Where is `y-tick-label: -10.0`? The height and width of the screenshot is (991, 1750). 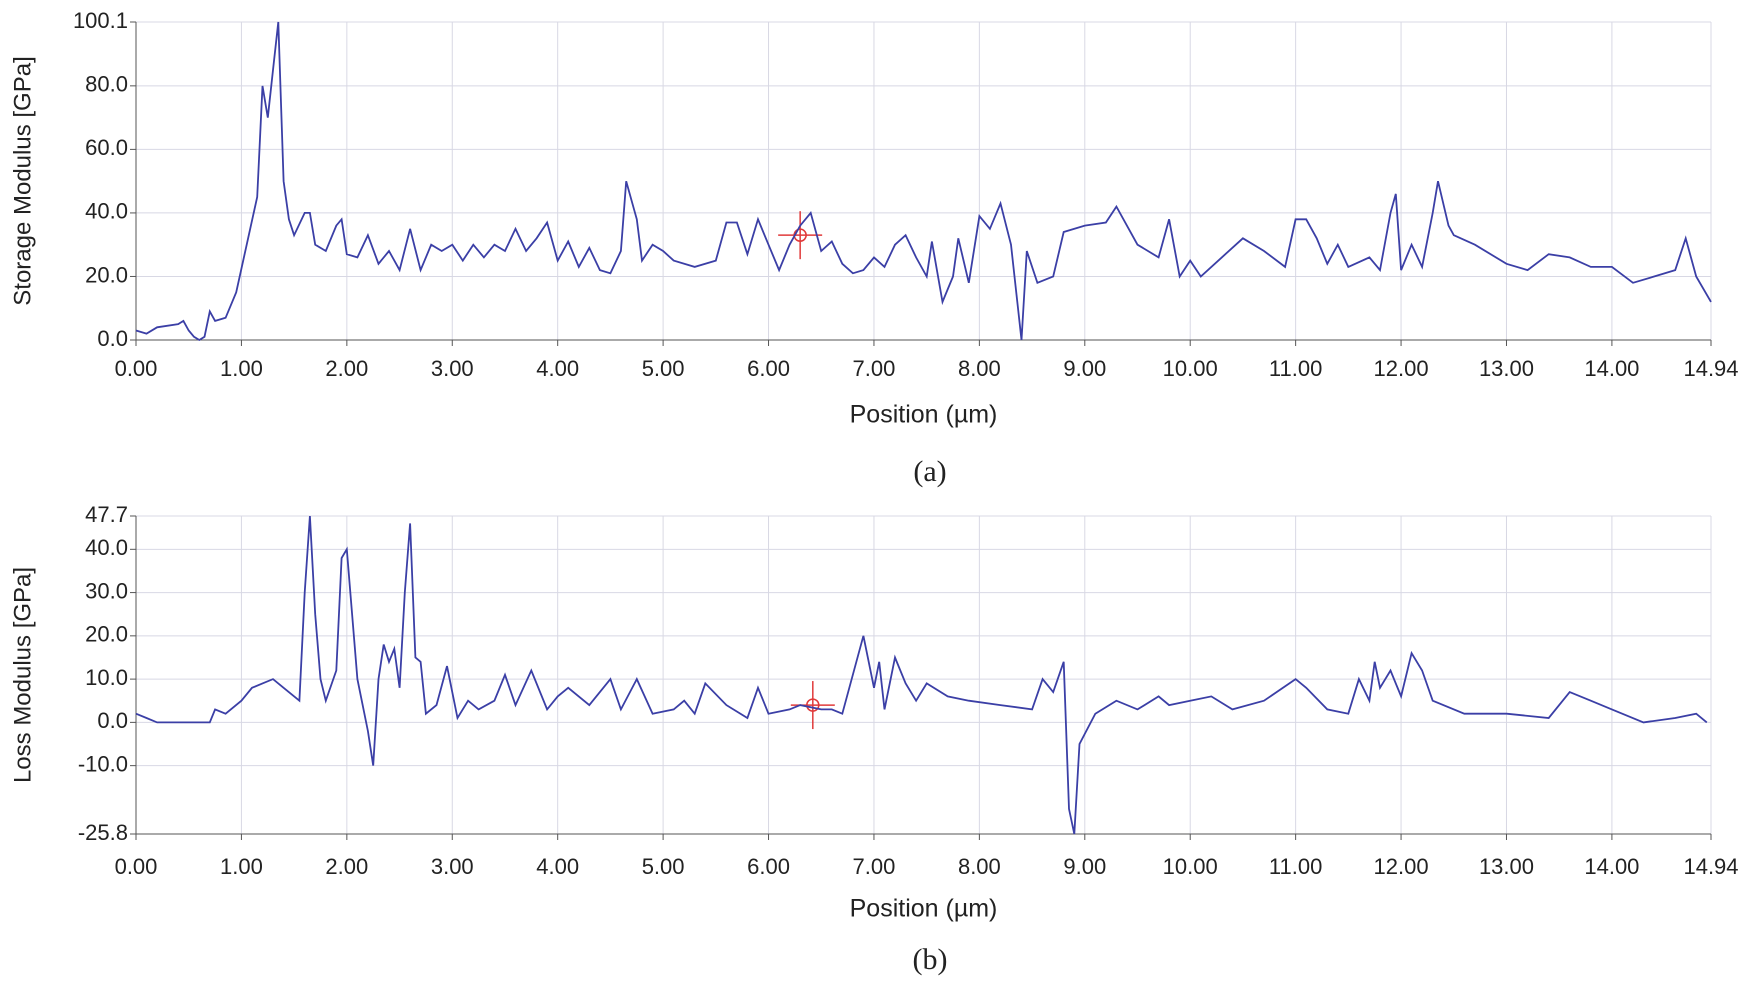 y-tick-label: -10.0 is located at coordinates (103, 763).